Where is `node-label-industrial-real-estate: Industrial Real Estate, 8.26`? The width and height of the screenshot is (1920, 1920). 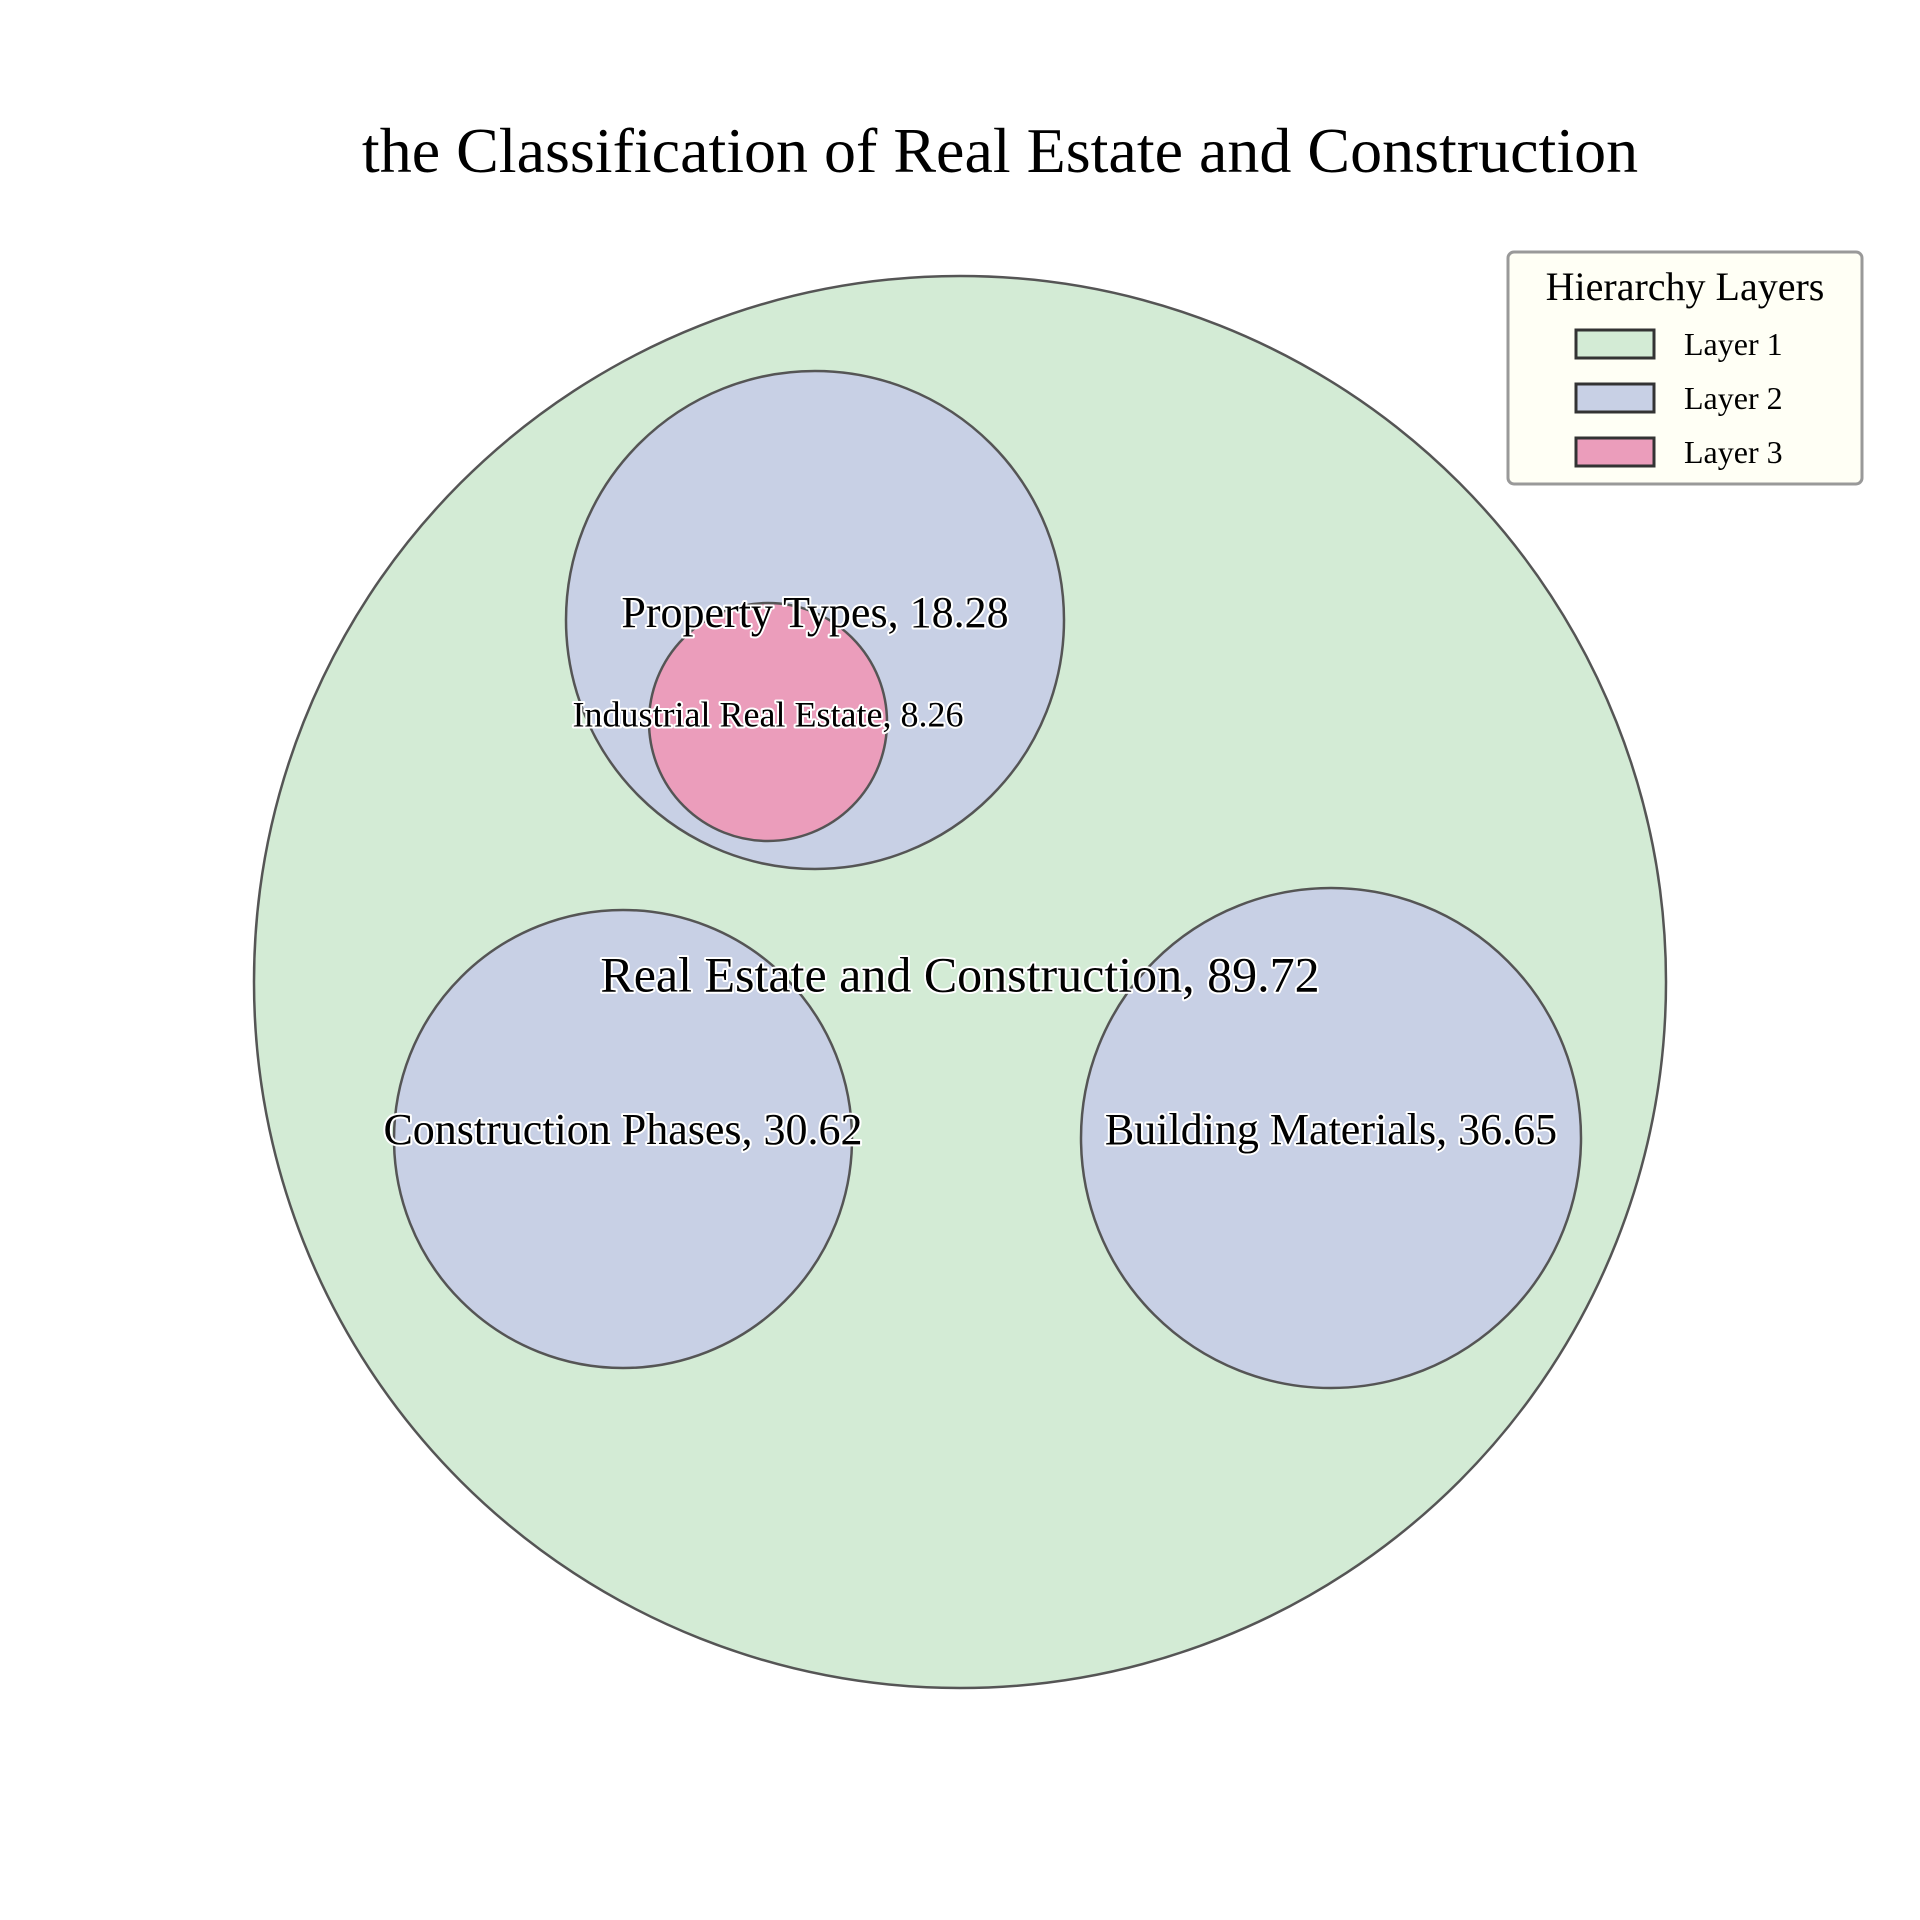
node-label-industrial-real-estate: Industrial Real Estate, 8.26 is located at coordinates (768, 714).